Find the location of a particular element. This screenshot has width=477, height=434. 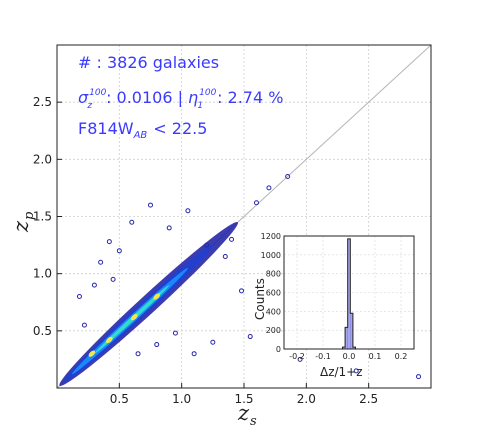

x-tick-label: 2.5 is located at coordinates (368, 399).